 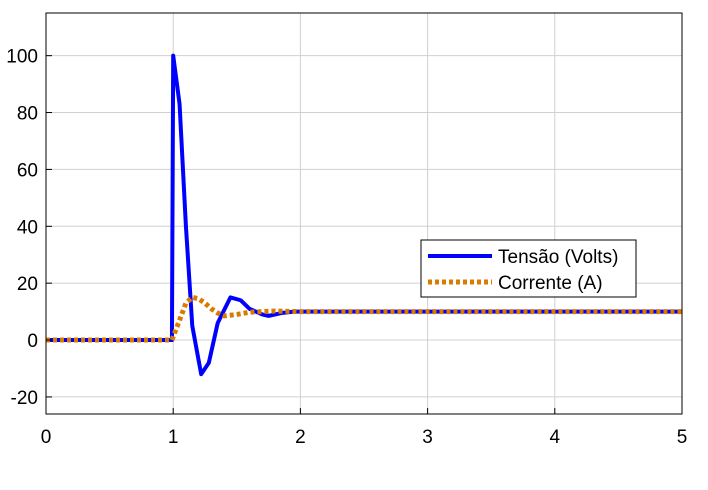 I want to click on legend: Tensão (Volts) Corrente (A), so click(x=528, y=268).